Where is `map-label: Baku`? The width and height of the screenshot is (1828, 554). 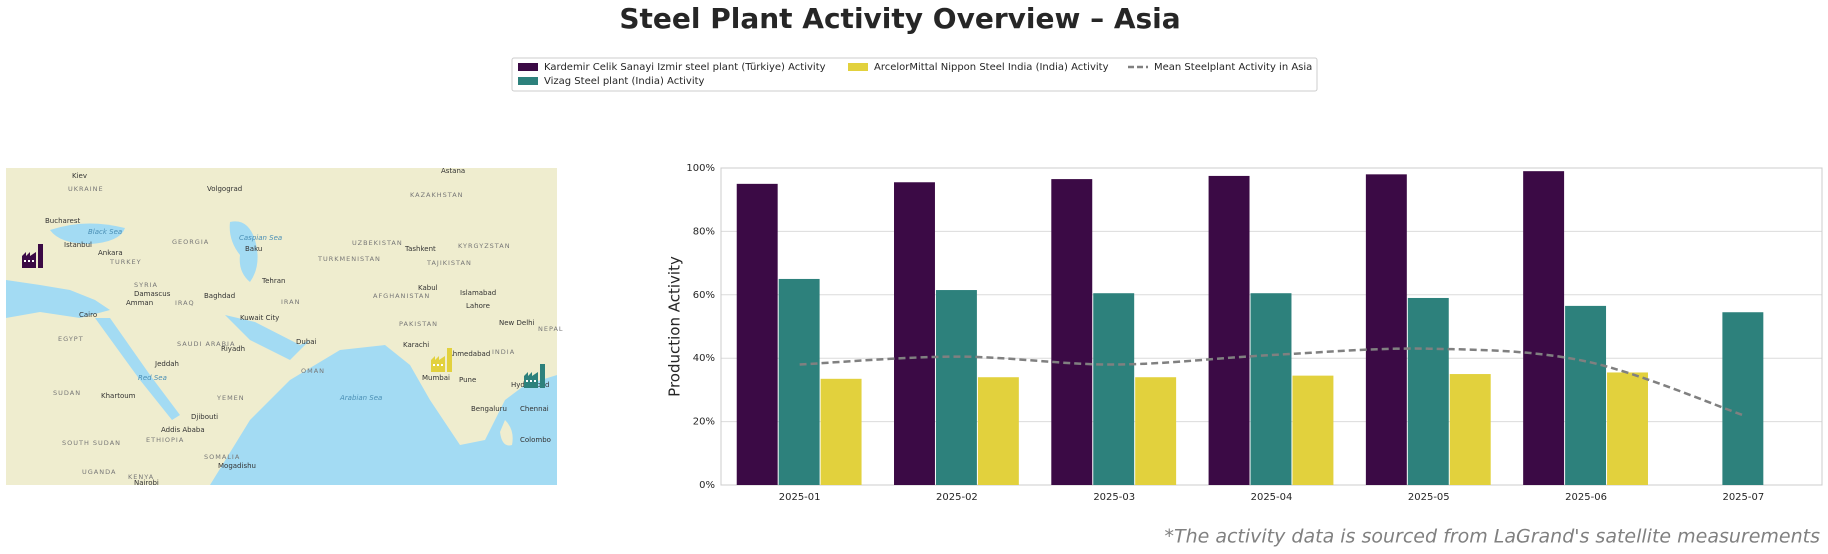 map-label: Baku is located at coordinates (253, 249).